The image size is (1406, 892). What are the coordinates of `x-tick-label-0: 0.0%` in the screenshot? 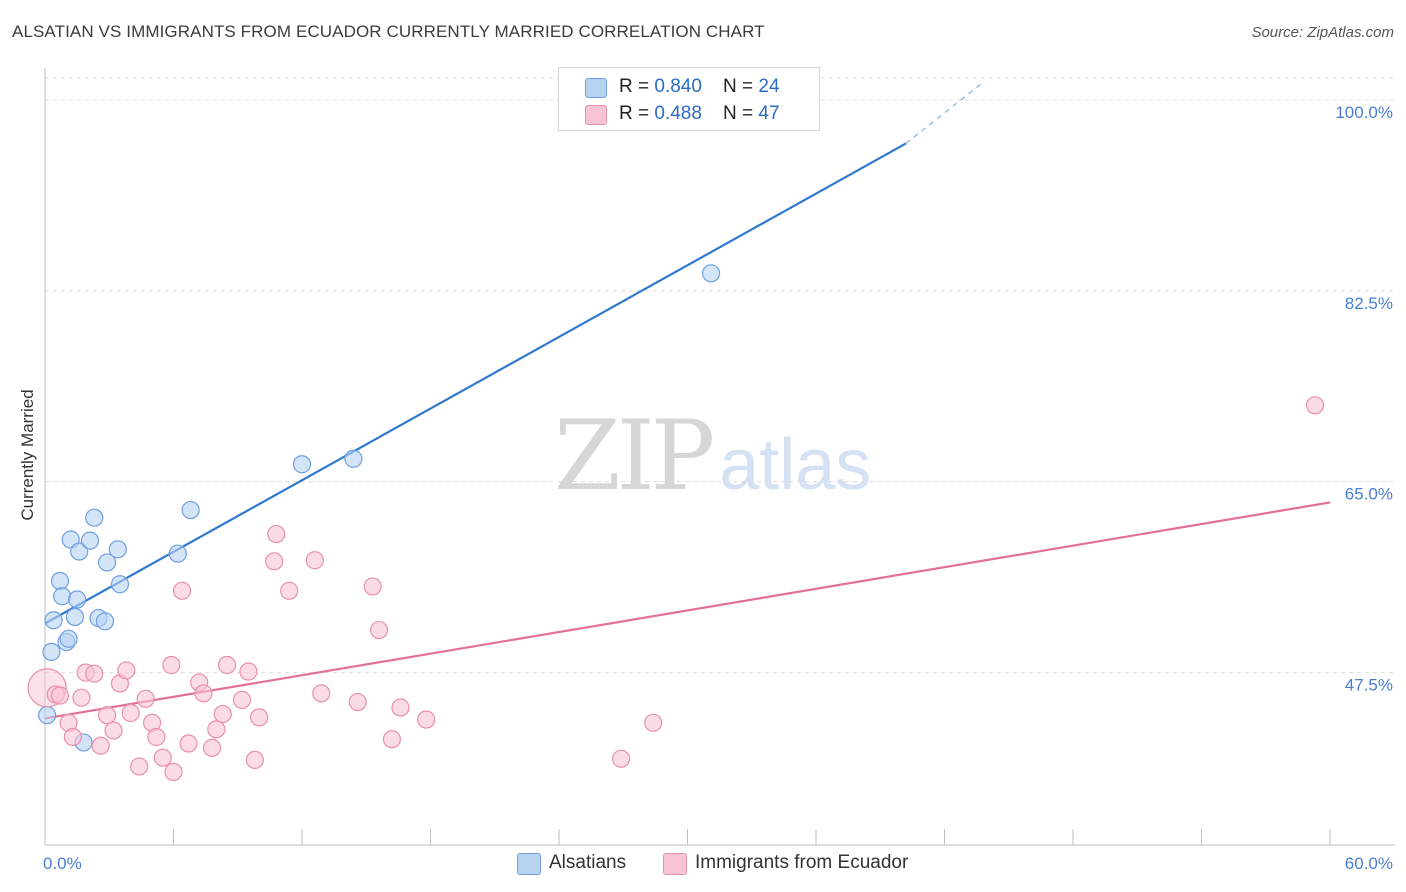 It's located at (62, 863).